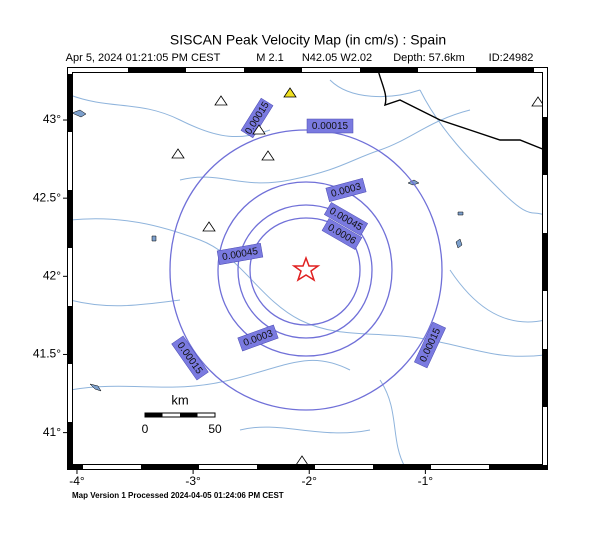 This screenshot has height=537, width=595. I want to click on y-tick-label: 41°, so click(52, 432).